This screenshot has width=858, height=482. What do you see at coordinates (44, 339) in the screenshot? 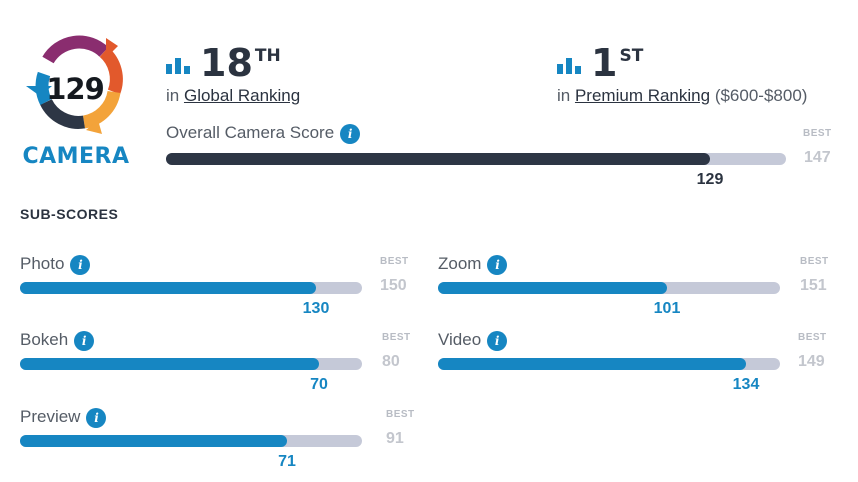
I see `subscore-label-text: Bokeh` at bounding box center [44, 339].